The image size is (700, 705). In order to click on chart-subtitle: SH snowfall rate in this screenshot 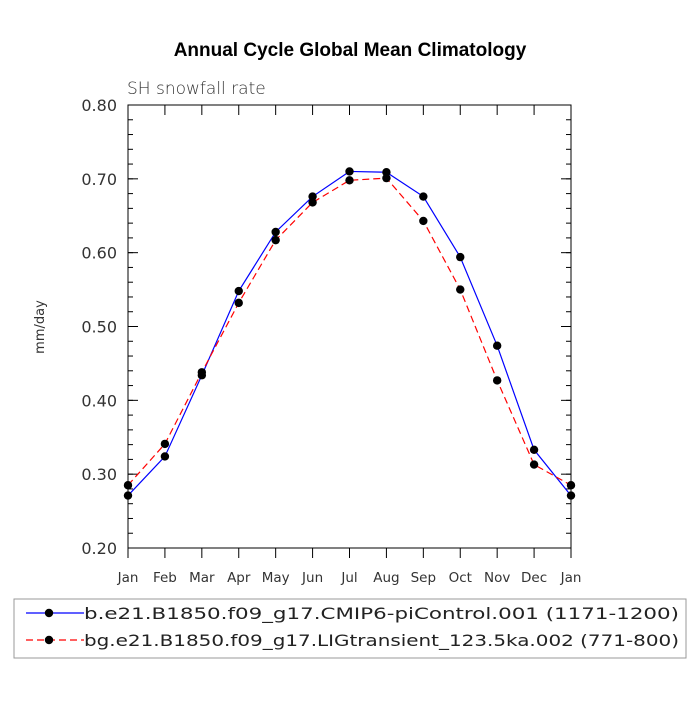, I will do `click(196, 89)`.